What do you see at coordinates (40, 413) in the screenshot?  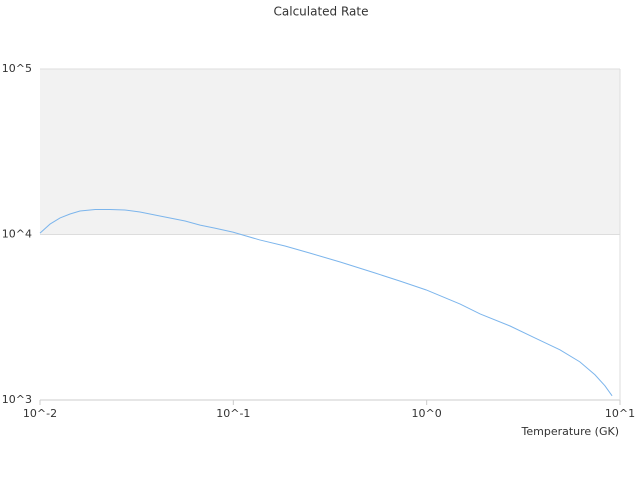 I see `x-tick-label: 10^-2` at bounding box center [40, 413].